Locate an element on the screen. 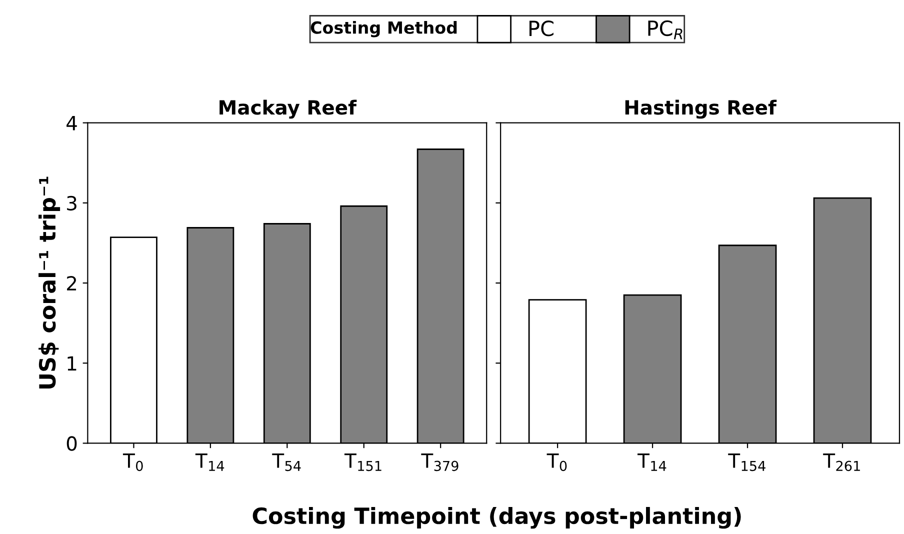 This screenshot has height=534, width=904. x-tick-label: T$_{151}$ is located at coordinates (363, 463).